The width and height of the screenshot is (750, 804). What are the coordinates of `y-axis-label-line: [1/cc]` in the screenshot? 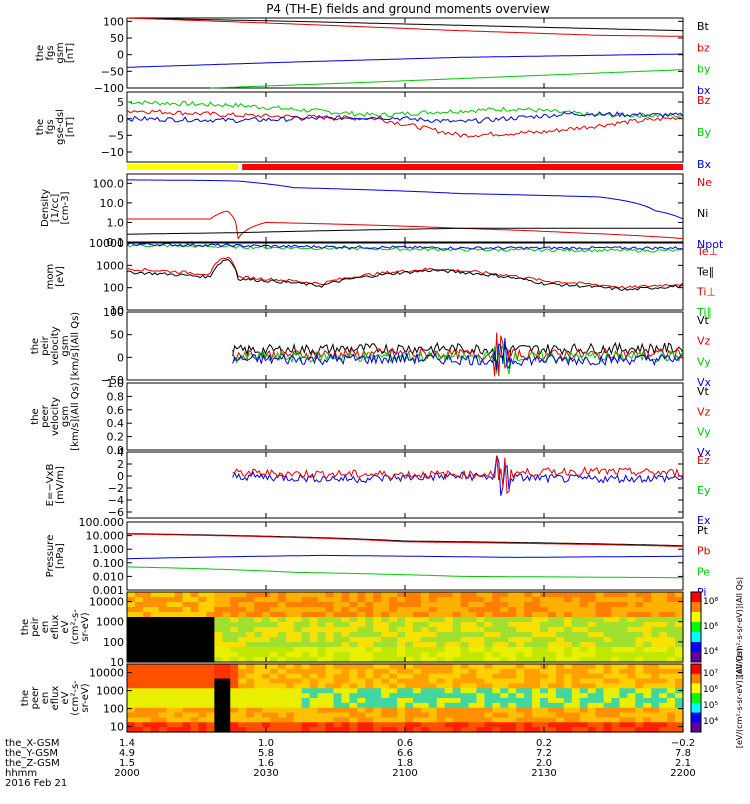 It's located at (55, 208).